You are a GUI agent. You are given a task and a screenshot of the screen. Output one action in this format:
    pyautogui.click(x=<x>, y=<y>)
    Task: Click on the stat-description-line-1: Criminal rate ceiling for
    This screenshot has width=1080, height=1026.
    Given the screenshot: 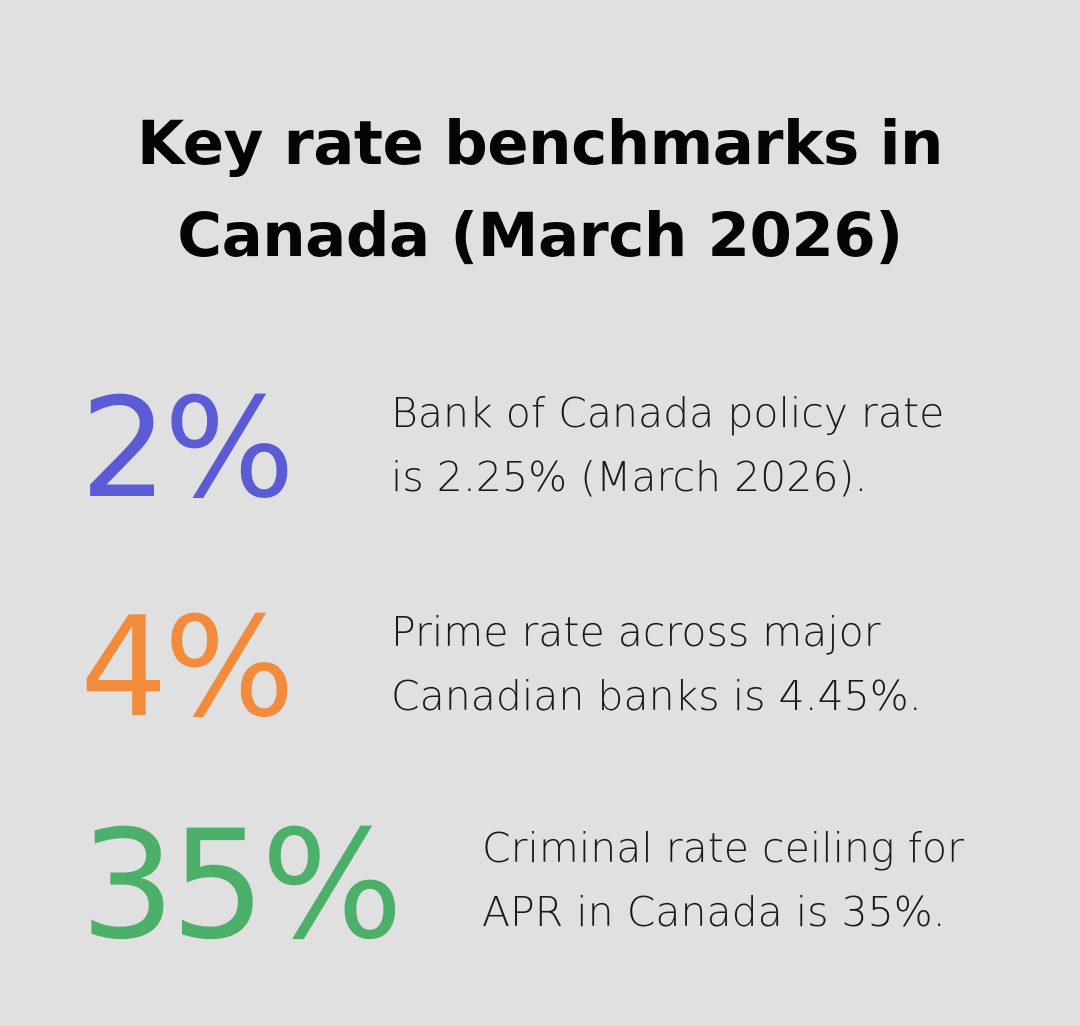 What is the action you would take?
    pyautogui.click(x=723, y=848)
    